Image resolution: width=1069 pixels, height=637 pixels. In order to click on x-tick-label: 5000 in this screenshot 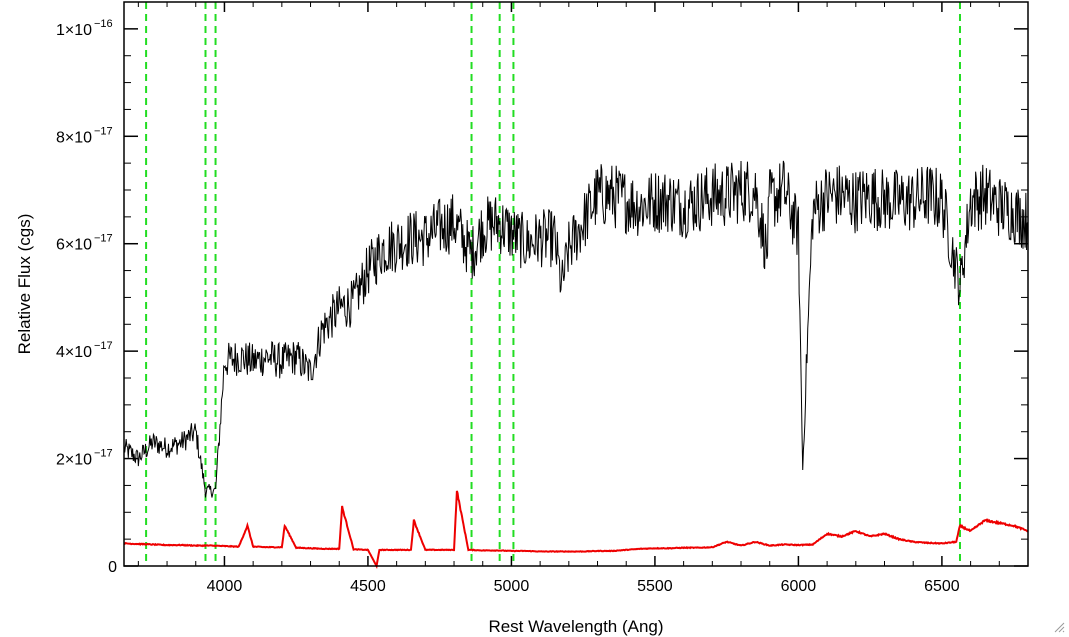, I will do `click(512, 586)`.